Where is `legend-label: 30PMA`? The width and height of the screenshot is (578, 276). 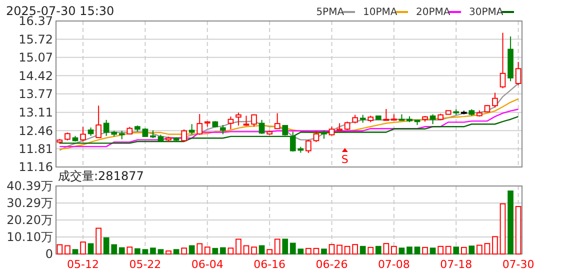 legend-label: 30PMA is located at coordinates (486, 12).